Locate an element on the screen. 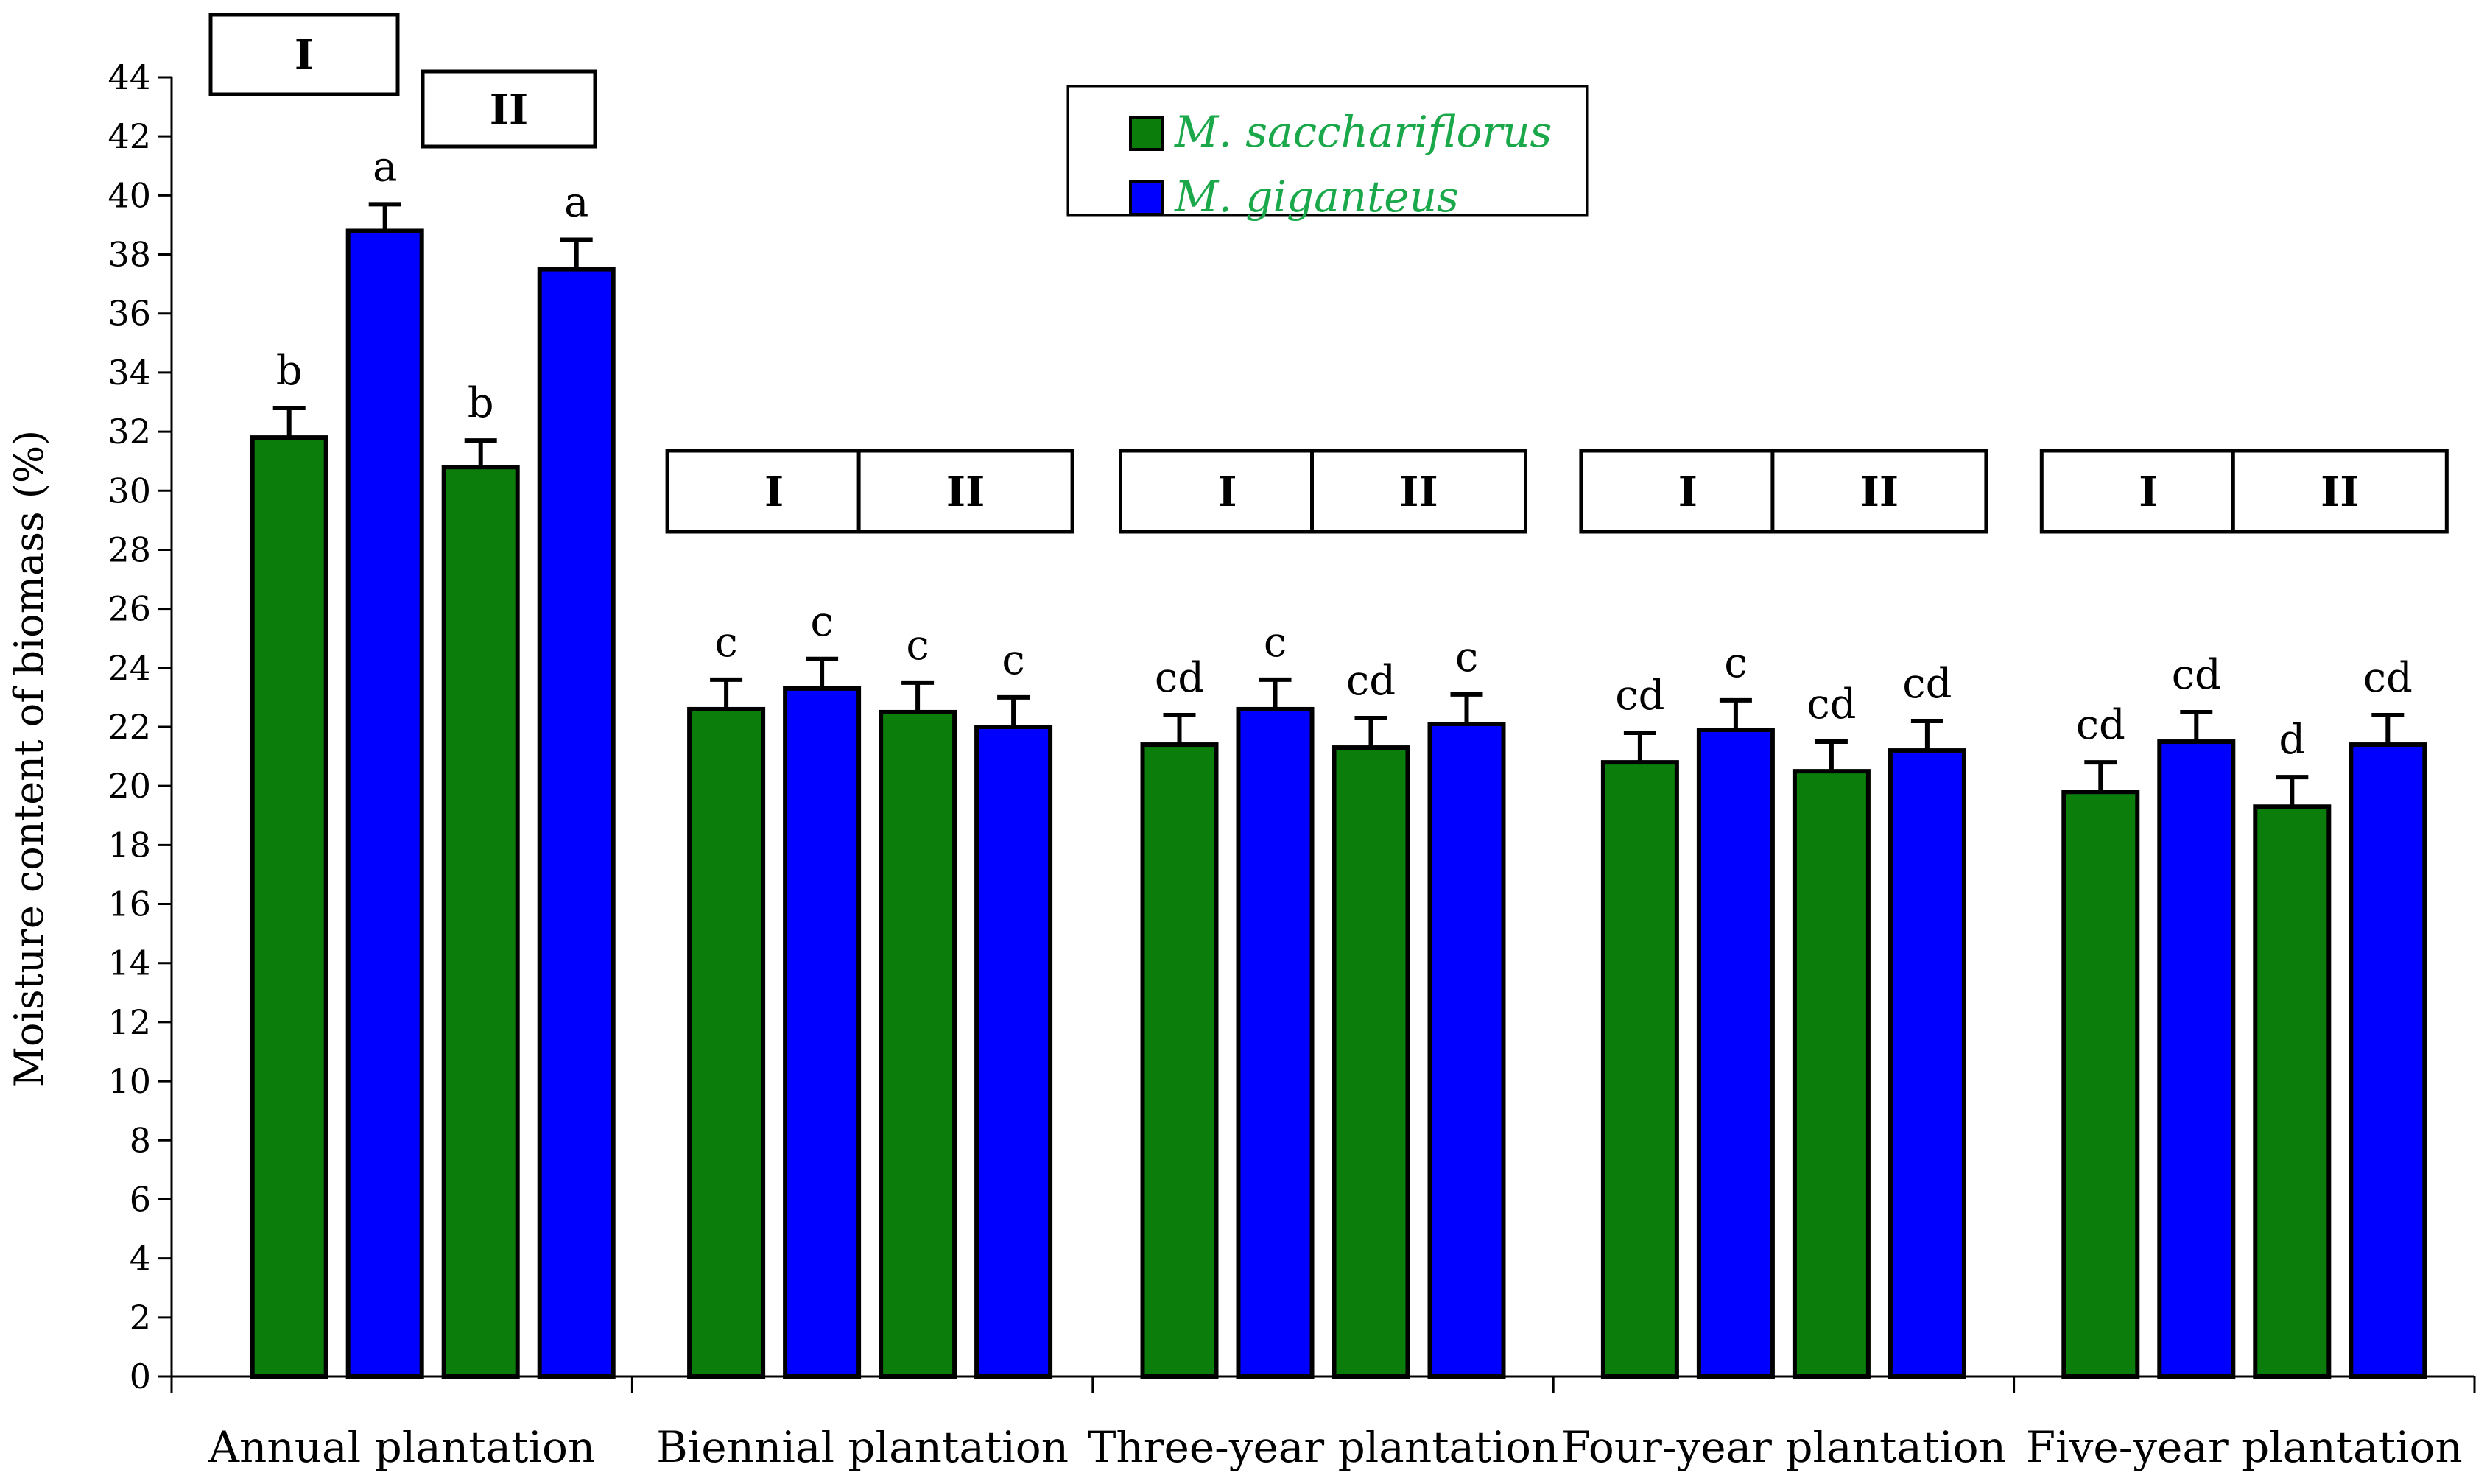 This screenshot has width=2487, height=1484. y-tick-label: 2 is located at coordinates (140, 1318).